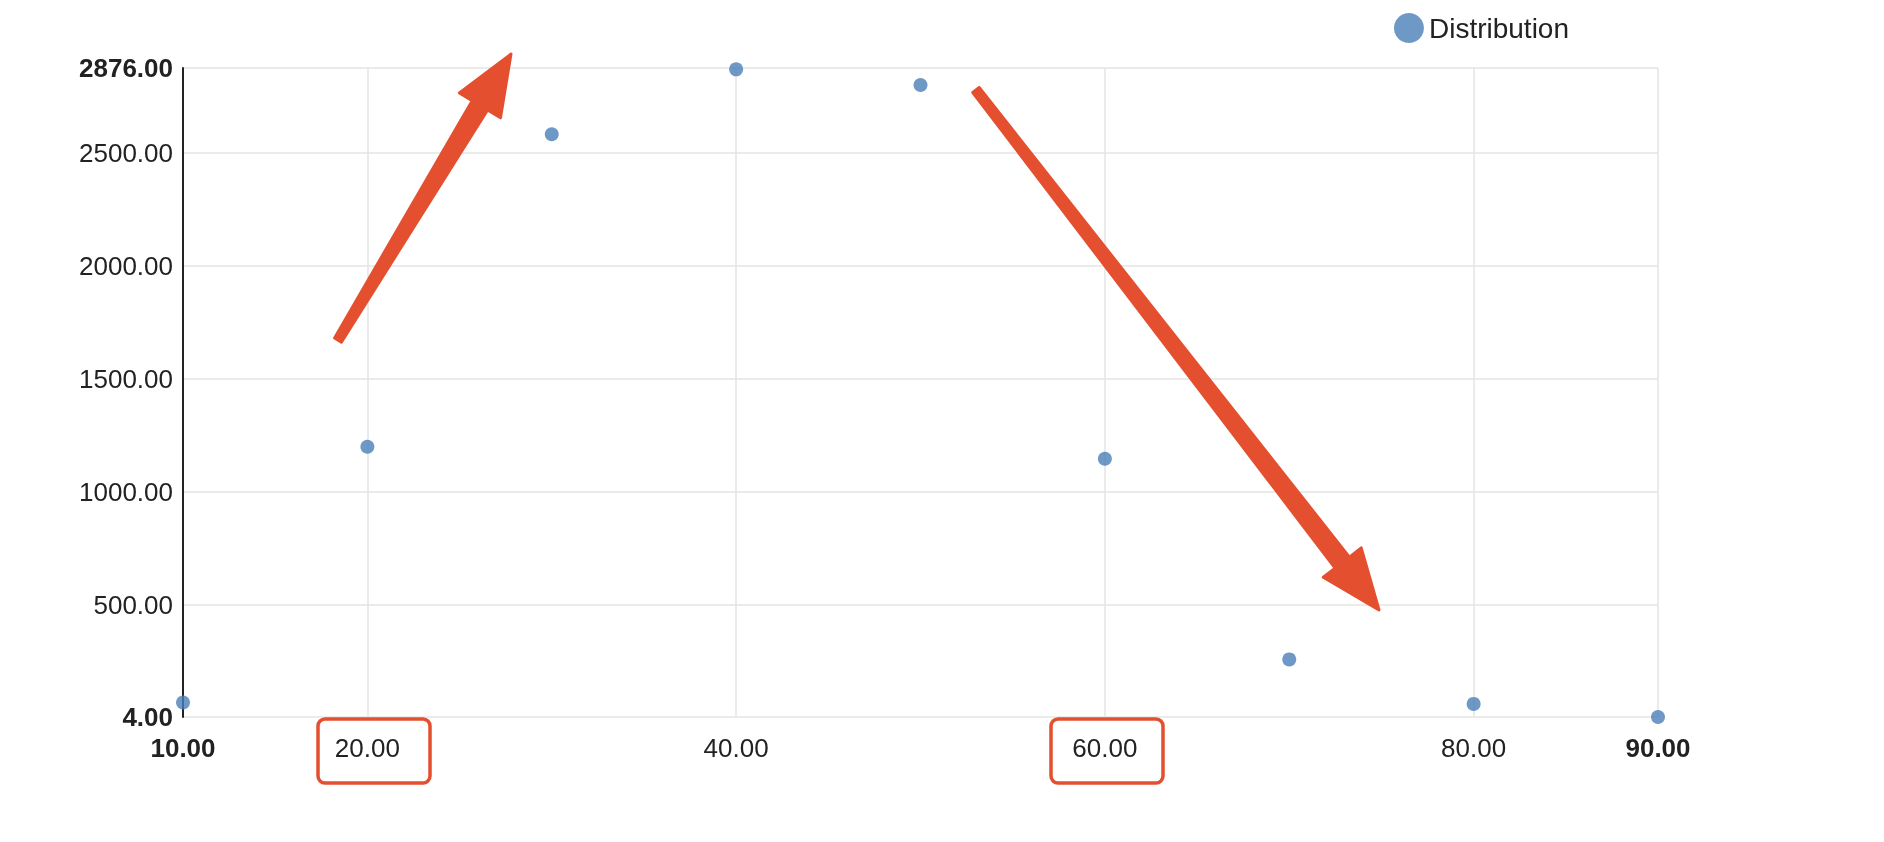  What do you see at coordinates (133, 604) in the screenshot?
I see `y-tick-label: 500.00` at bounding box center [133, 604].